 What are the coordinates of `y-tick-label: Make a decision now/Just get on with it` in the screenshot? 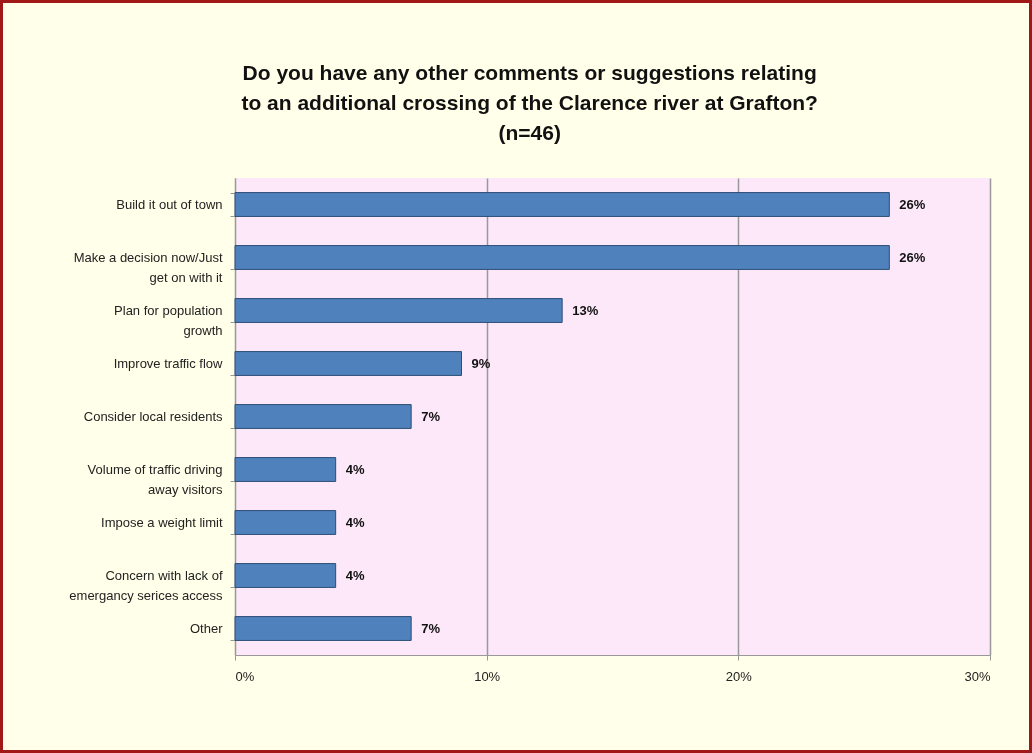 It's located at (148, 267).